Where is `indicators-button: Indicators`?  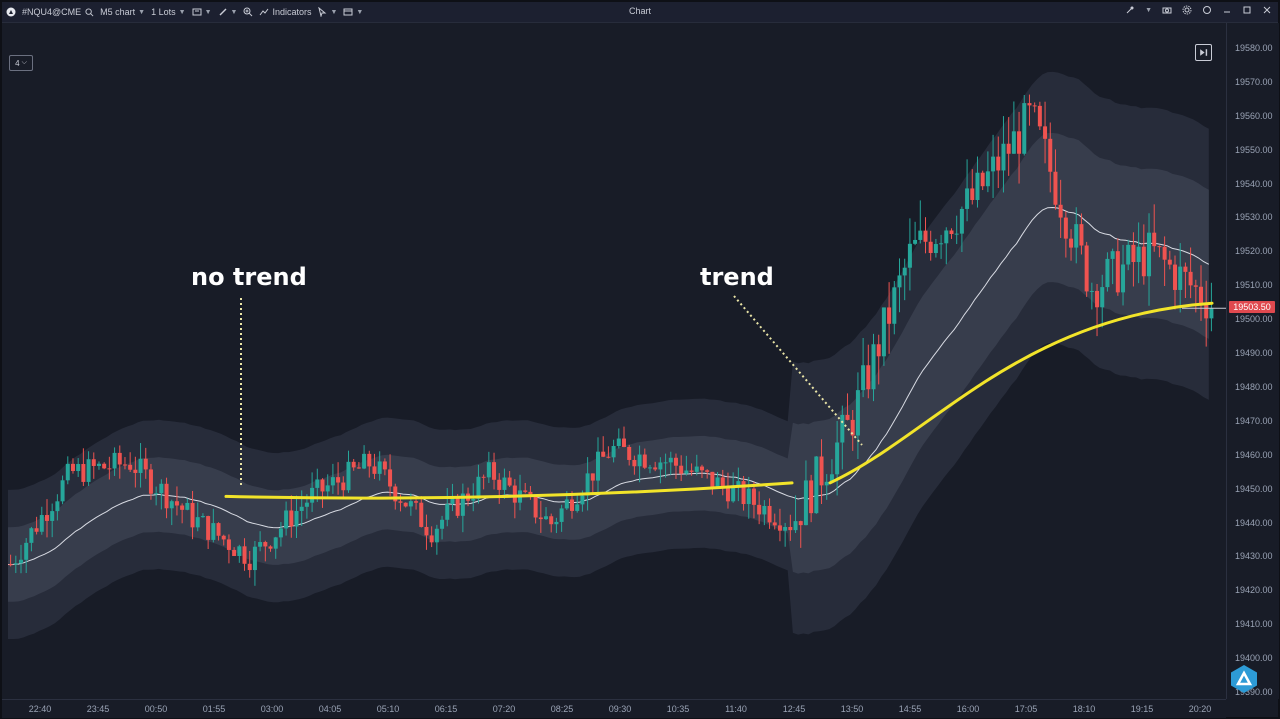 indicators-button: Indicators is located at coordinates (285, 12).